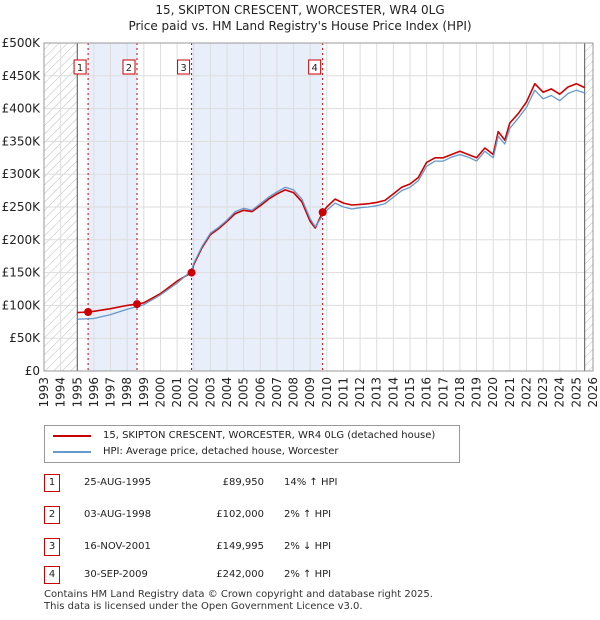 This screenshot has width=600, height=620. Describe the element at coordinates (310, 392) in the screenshot. I see `x-tick-label: 2009` at that location.